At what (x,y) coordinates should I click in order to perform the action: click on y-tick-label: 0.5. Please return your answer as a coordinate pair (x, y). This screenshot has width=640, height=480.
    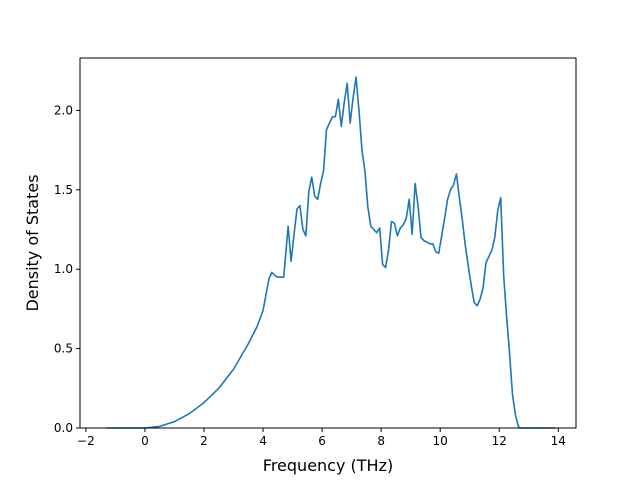
    Looking at the image, I should click on (63, 349).